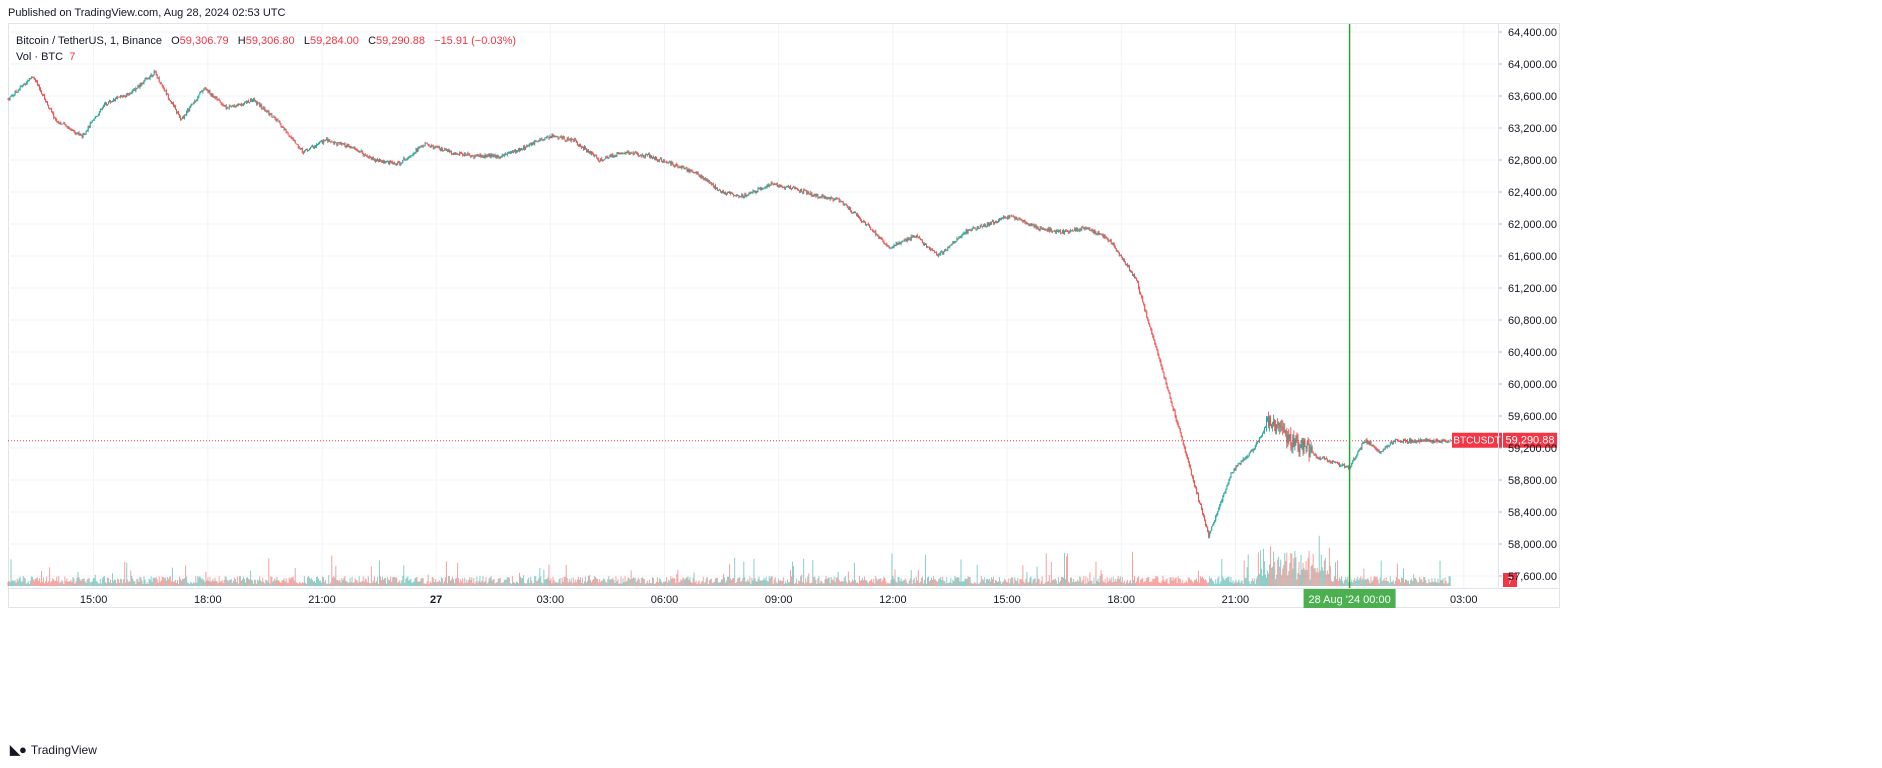 The width and height of the screenshot is (1882, 768). What do you see at coordinates (53, 750) in the screenshot?
I see `footer-branding: ◣● TradingView` at bounding box center [53, 750].